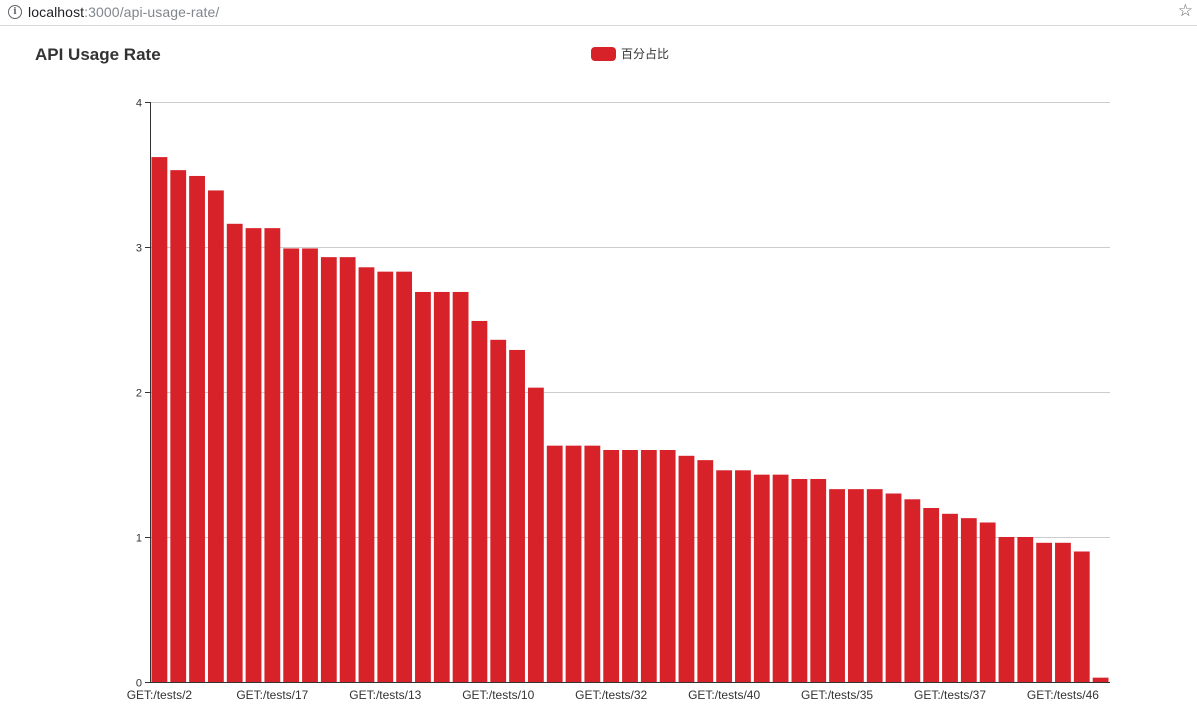 The width and height of the screenshot is (1197, 714). I want to click on chart-title: API Usage Rate, so click(98, 54).